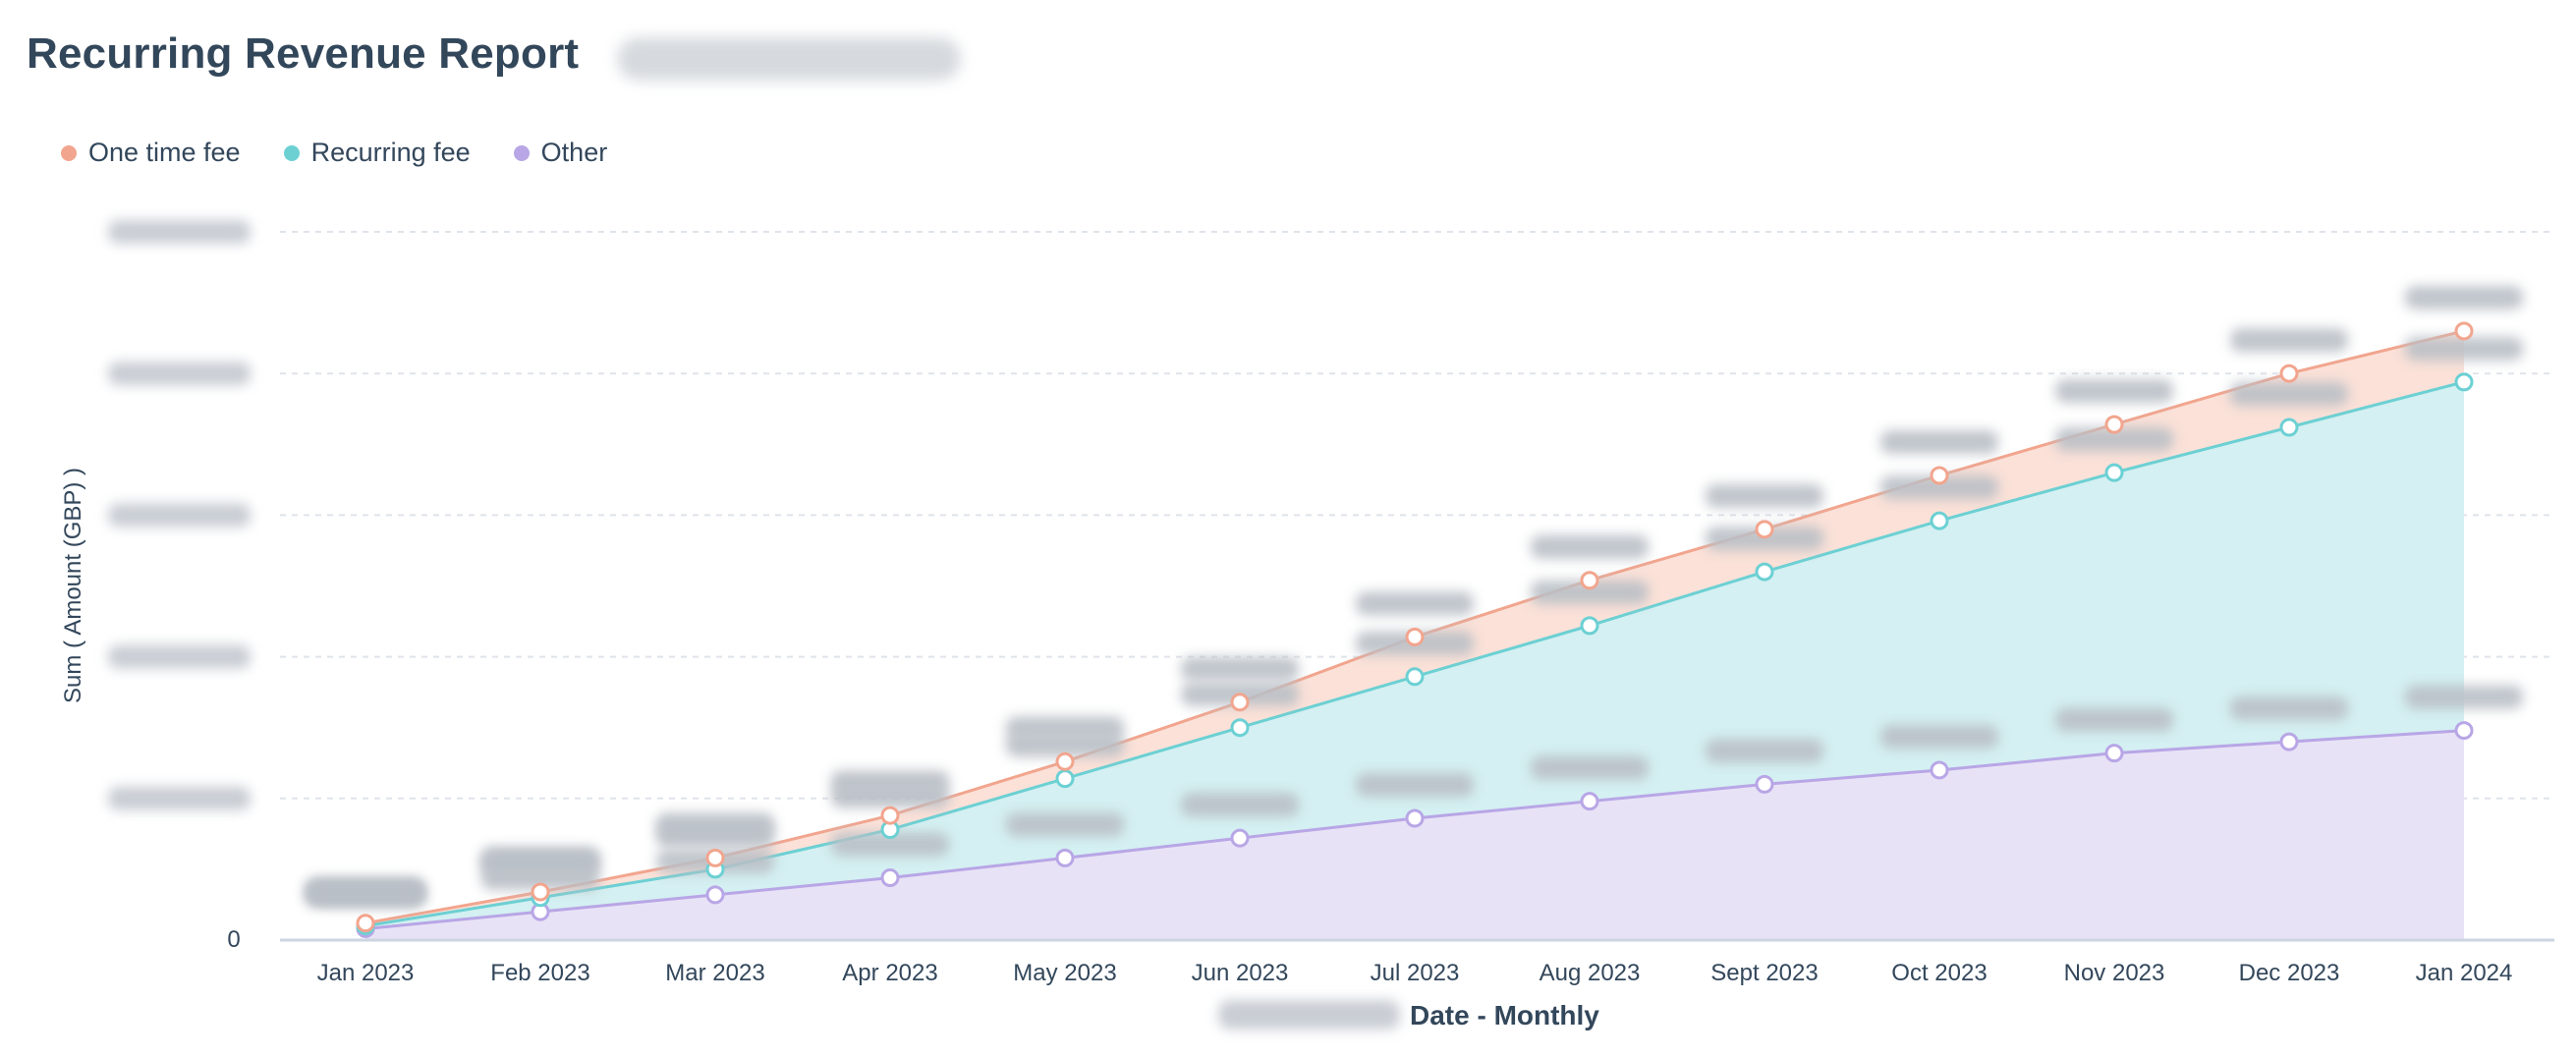 The width and height of the screenshot is (2576, 1057). Describe the element at coordinates (164, 152) in the screenshot. I see `legend-label-one-time-fee: One time fee` at that location.